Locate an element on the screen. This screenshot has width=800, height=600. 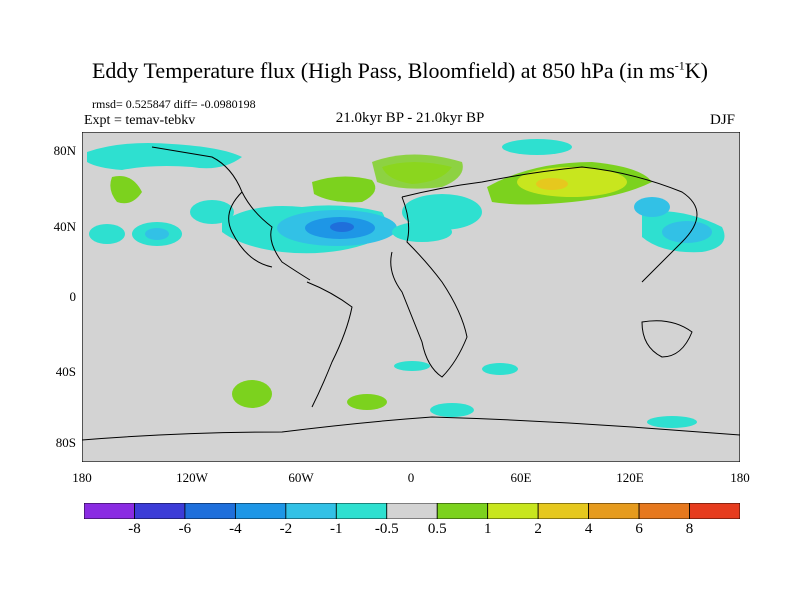
colorbar-label: 8 is located at coordinates (689, 529).